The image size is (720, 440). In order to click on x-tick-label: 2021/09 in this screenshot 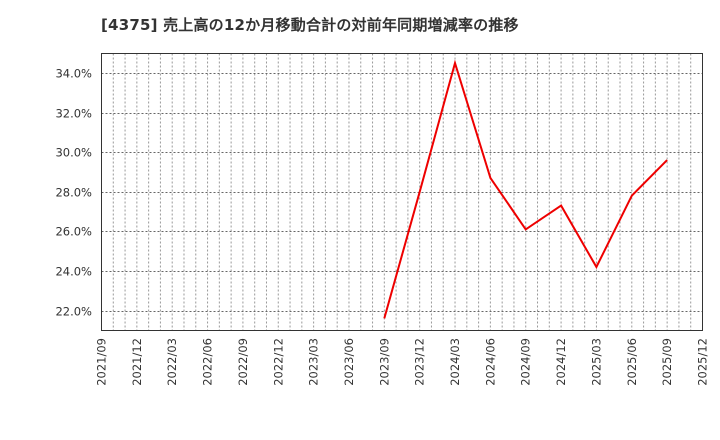, I will do `click(102, 362)`.